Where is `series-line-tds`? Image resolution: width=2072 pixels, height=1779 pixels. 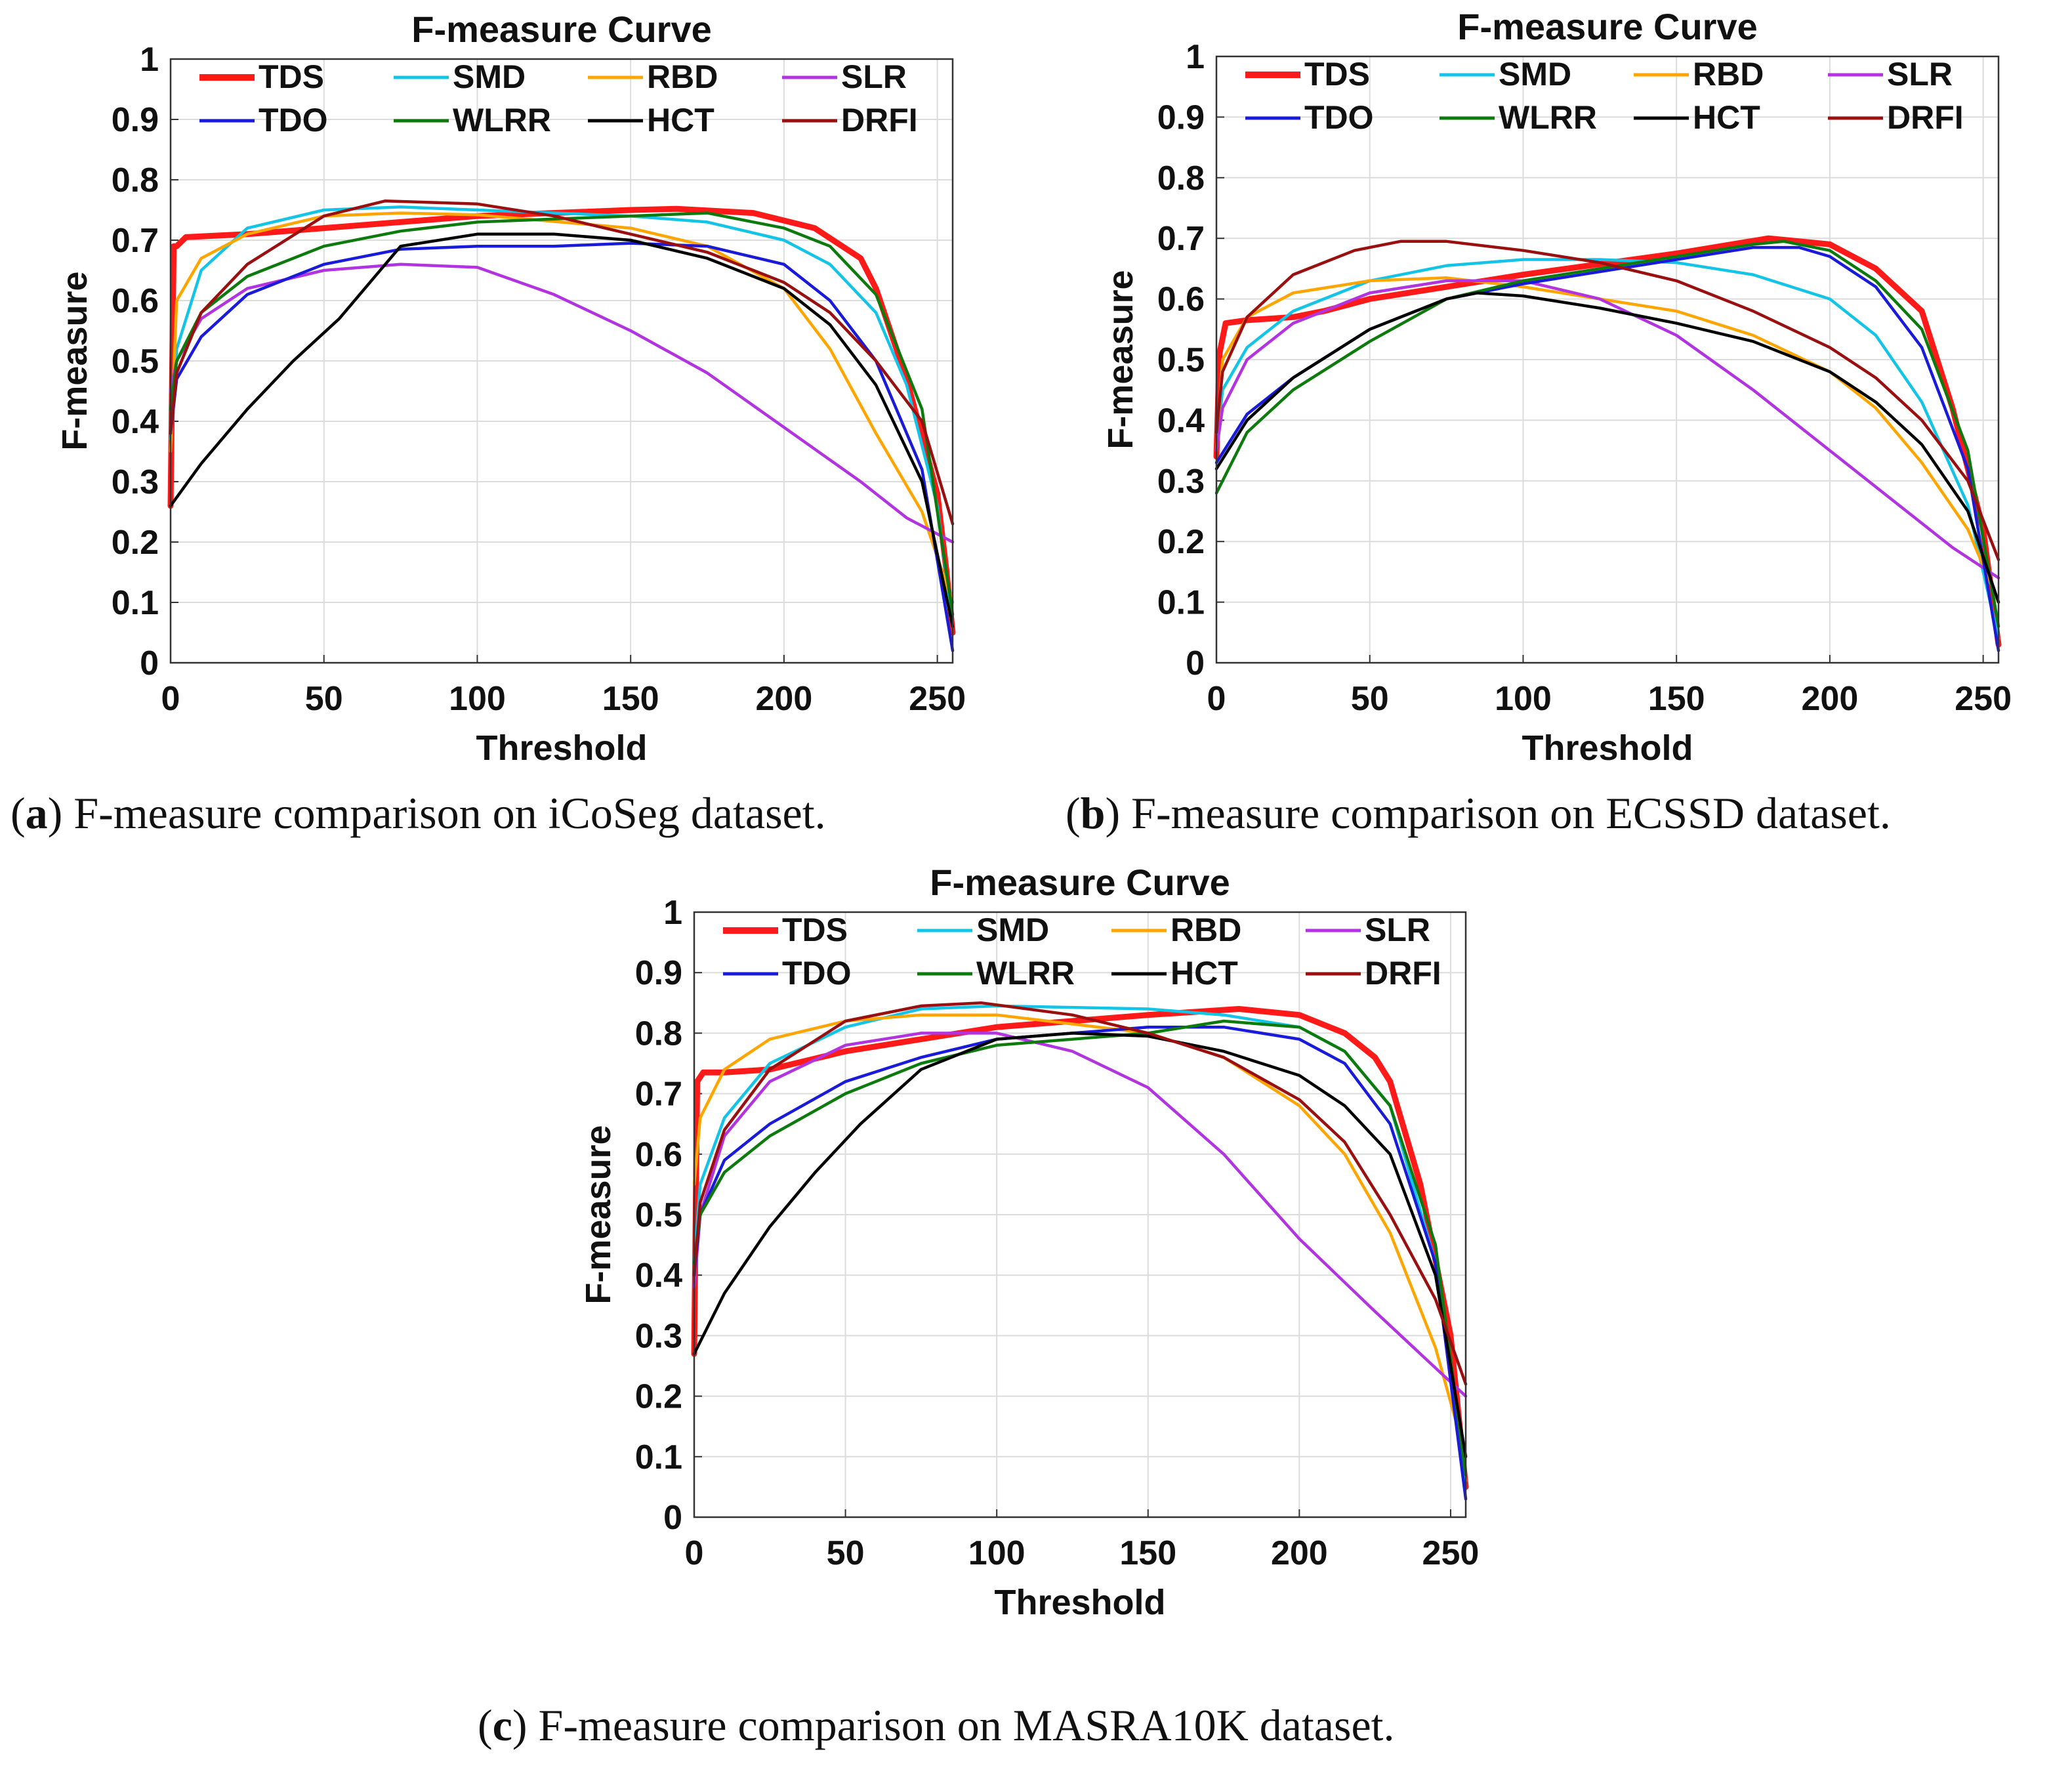 series-line-tds is located at coordinates (561, 420).